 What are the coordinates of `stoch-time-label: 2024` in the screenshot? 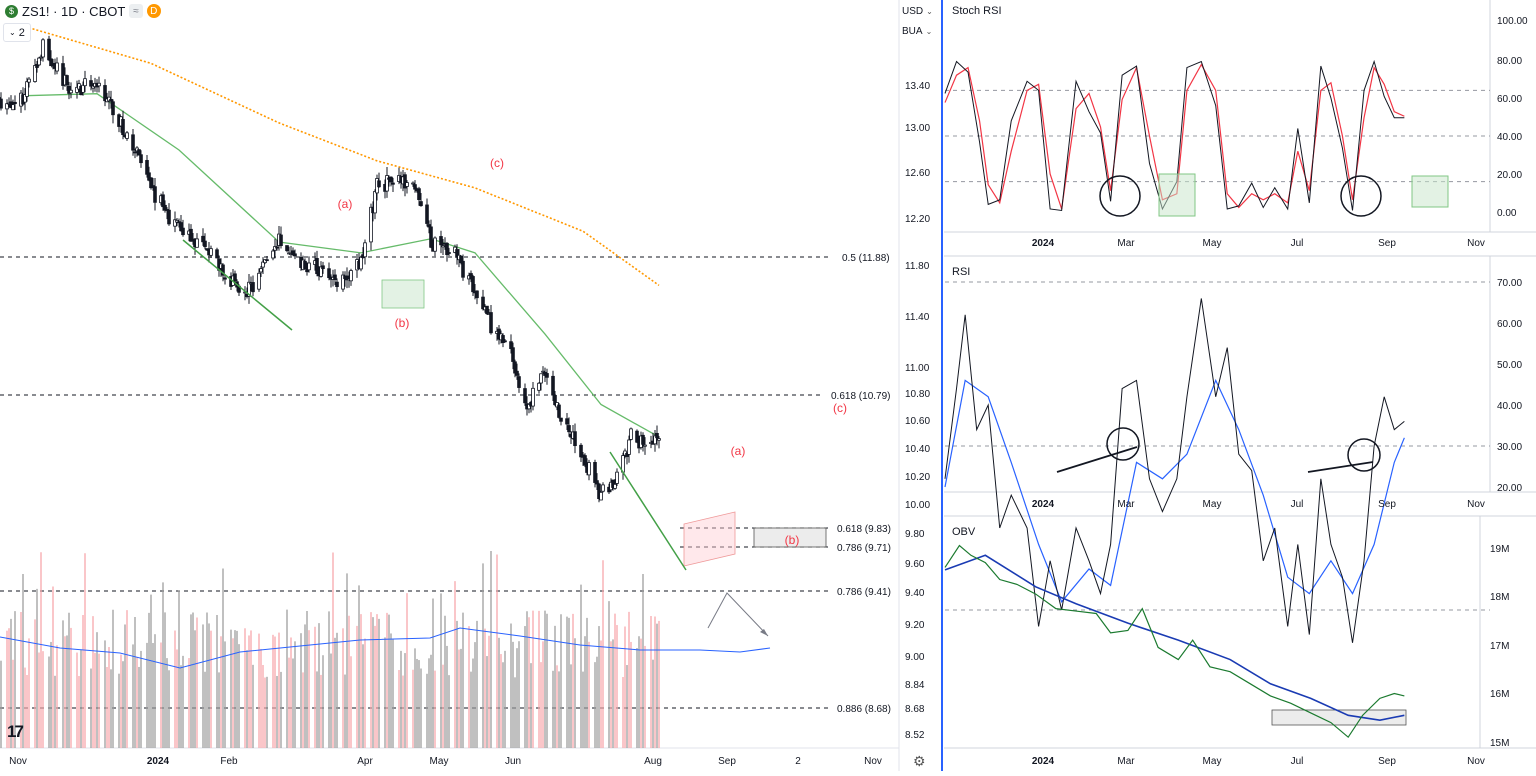 It's located at (1043, 243).